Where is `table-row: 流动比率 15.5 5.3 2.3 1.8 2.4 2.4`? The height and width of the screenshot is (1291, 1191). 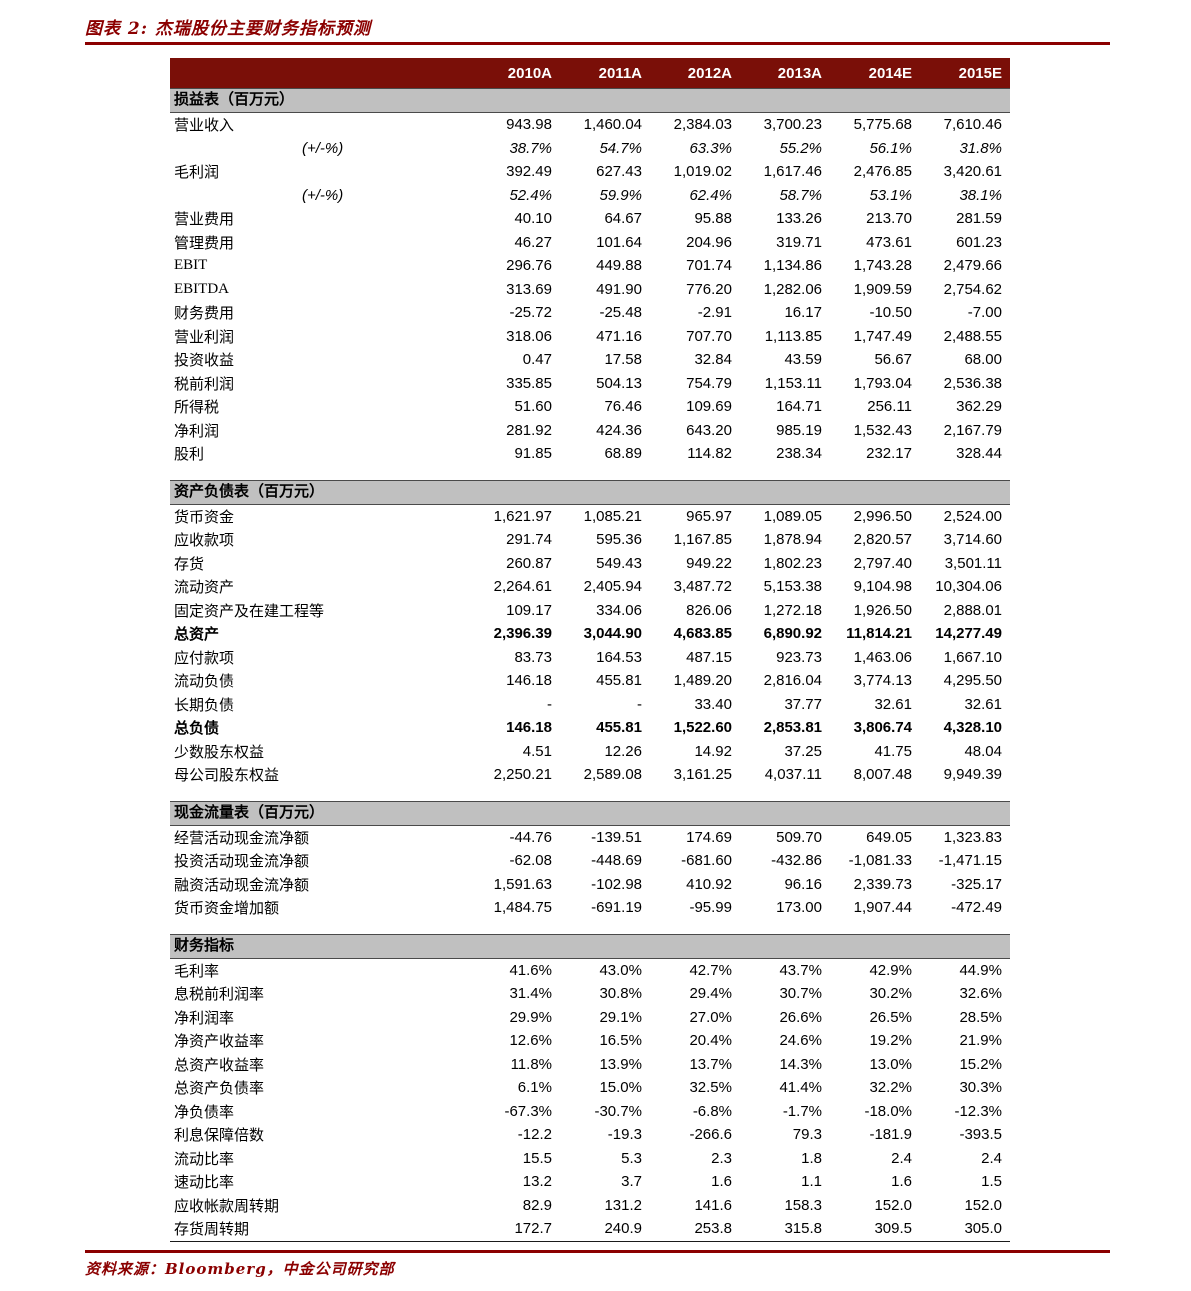 table-row: 流动比率 15.5 5.3 2.3 1.8 2.4 2.4 is located at coordinates (590, 1159).